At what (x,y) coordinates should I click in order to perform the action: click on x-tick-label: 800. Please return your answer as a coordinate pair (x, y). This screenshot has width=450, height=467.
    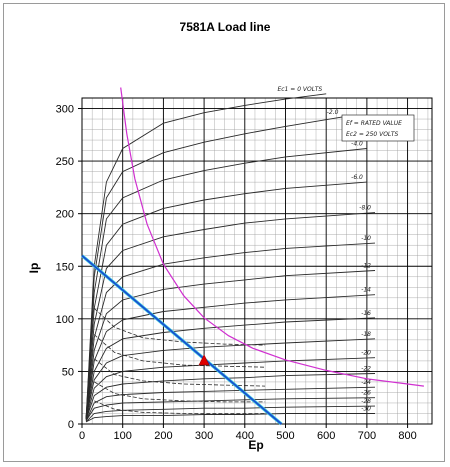
    Looking at the image, I should click on (407, 436).